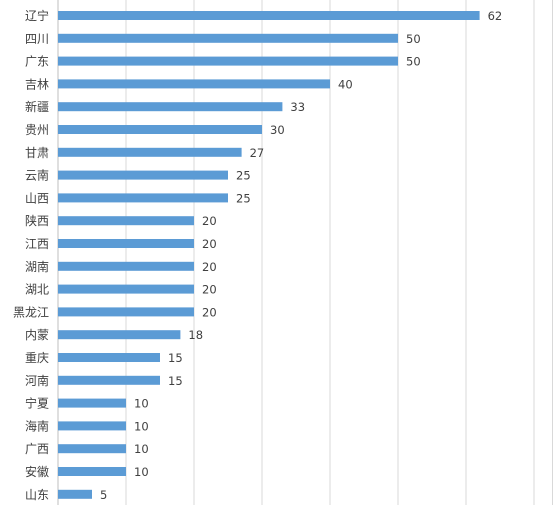 Image resolution: width=553 pixels, height=505 pixels. Describe the element at coordinates (37, 449) in the screenshot. I see `category-label: 广西` at that location.